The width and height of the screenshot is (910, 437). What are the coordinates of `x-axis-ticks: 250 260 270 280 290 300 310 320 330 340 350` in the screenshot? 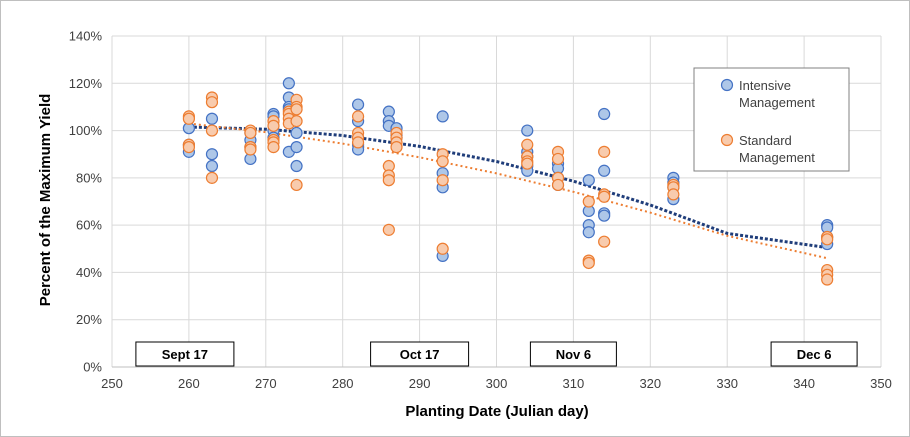 It's located at (496, 383).